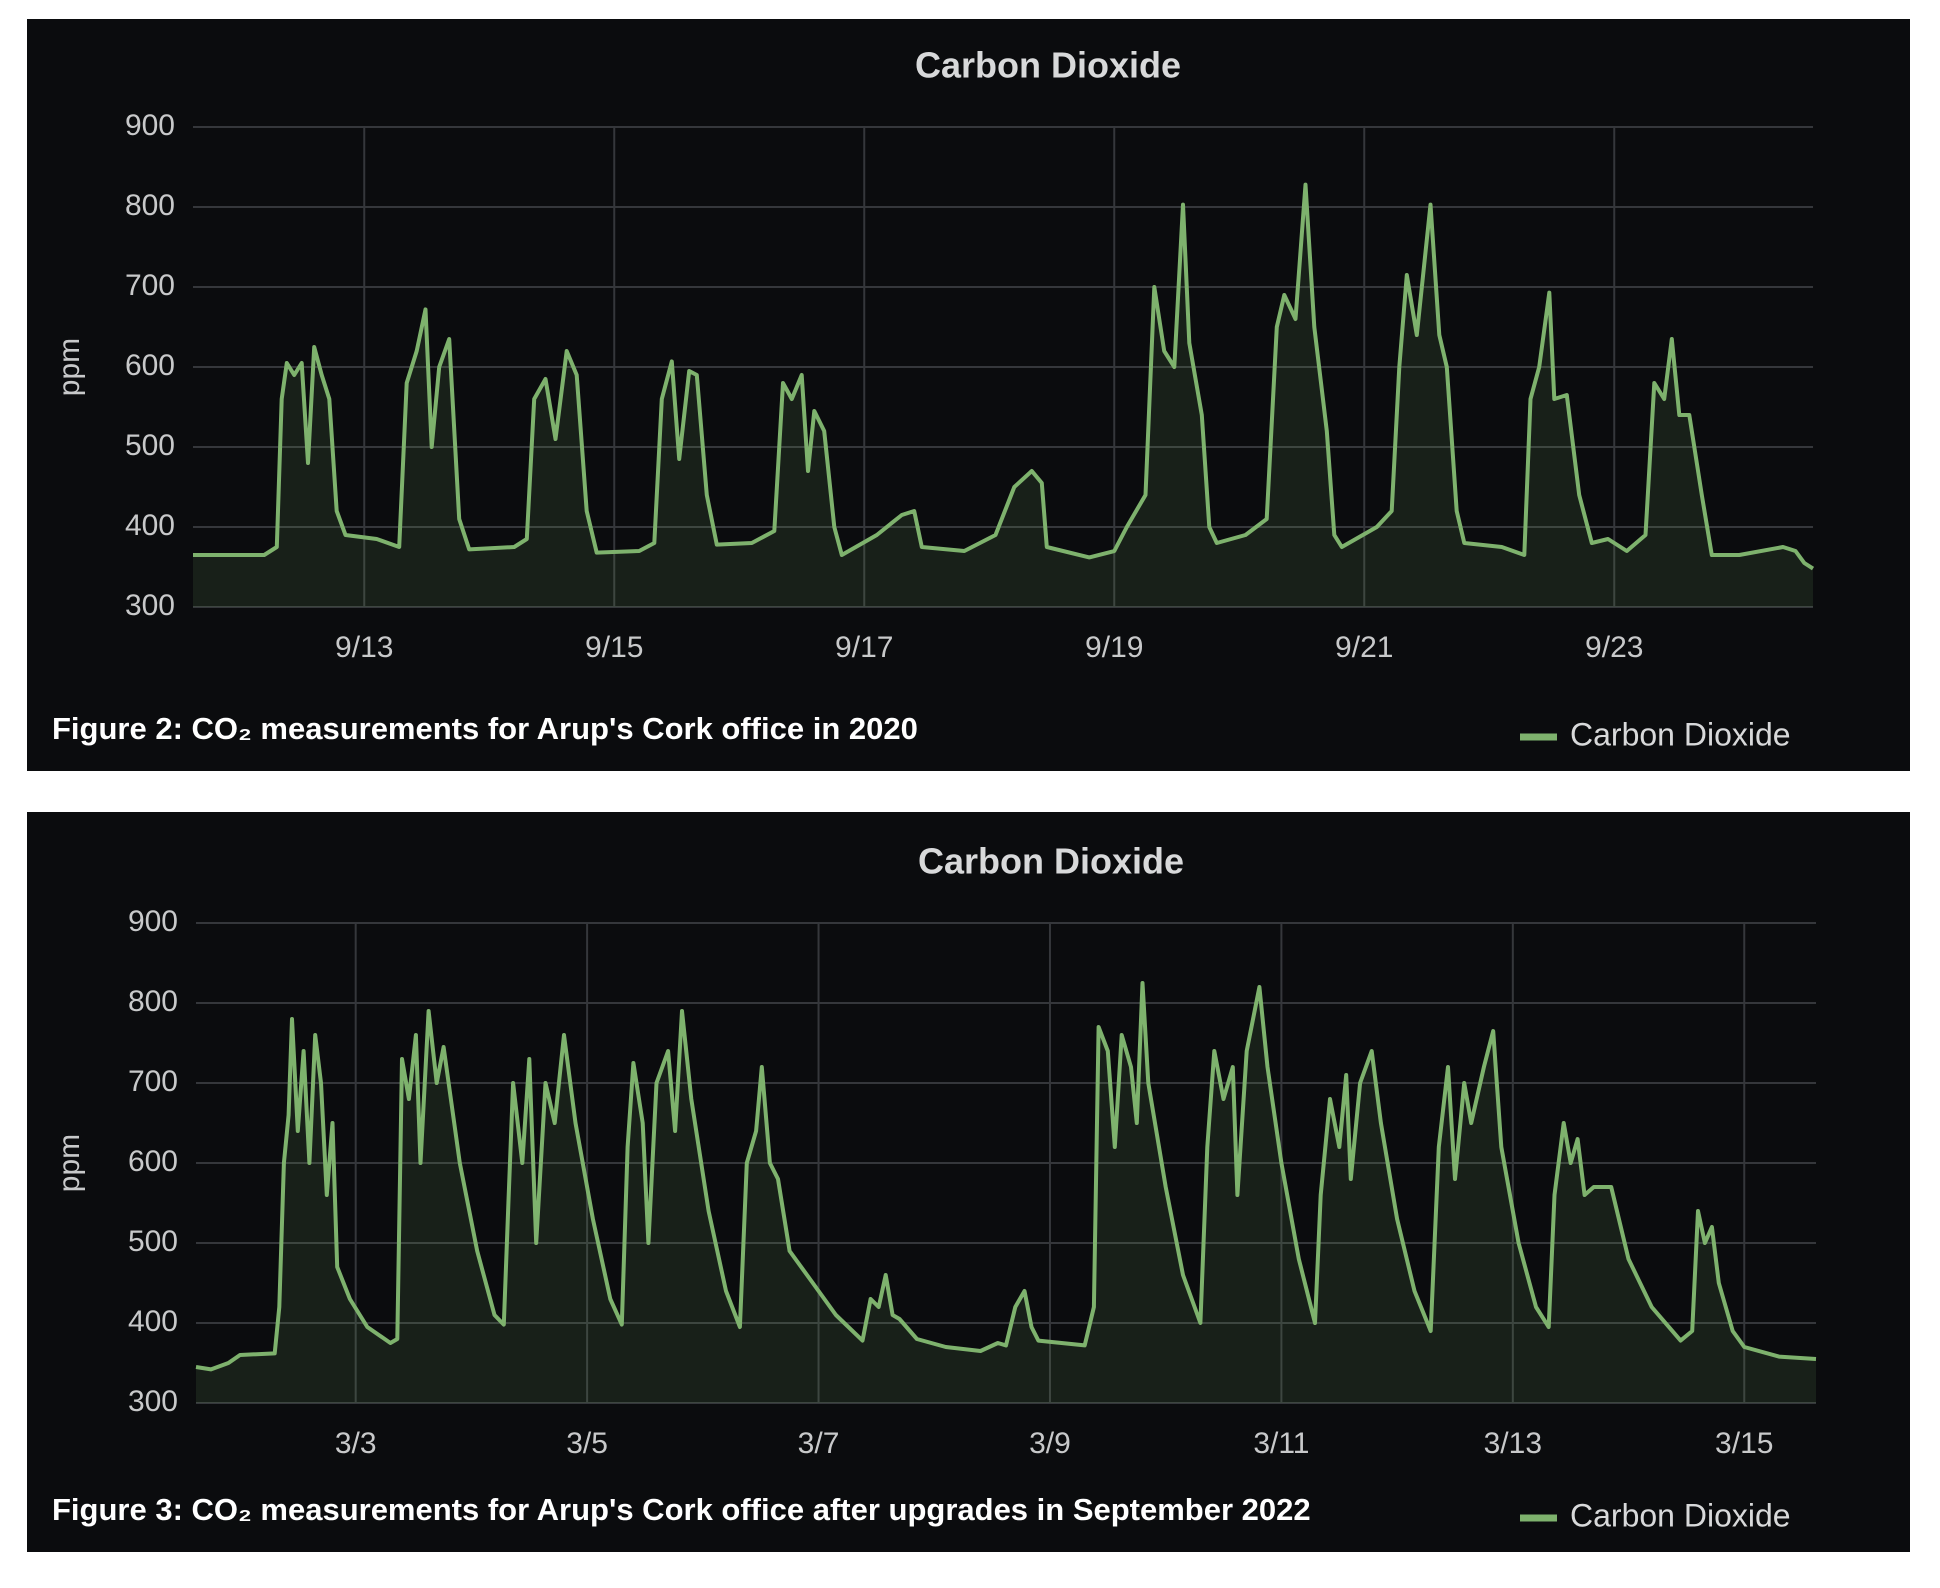  Describe the element at coordinates (587, 1443) in the screenshot. I see `x-tick-label: 3/5` at that location.